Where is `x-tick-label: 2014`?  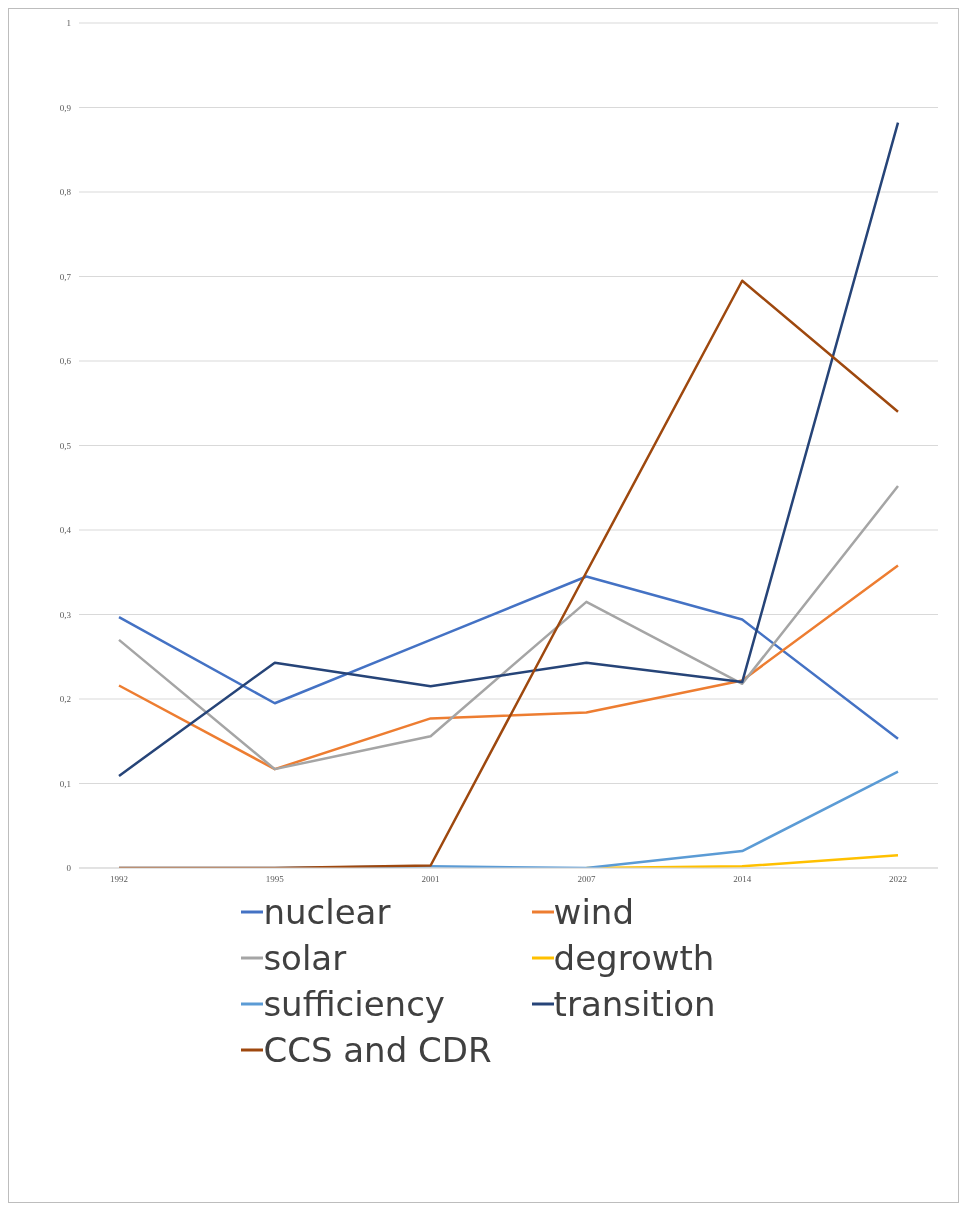
x-tick-label: 2014 is located at coordinates (742, 879).